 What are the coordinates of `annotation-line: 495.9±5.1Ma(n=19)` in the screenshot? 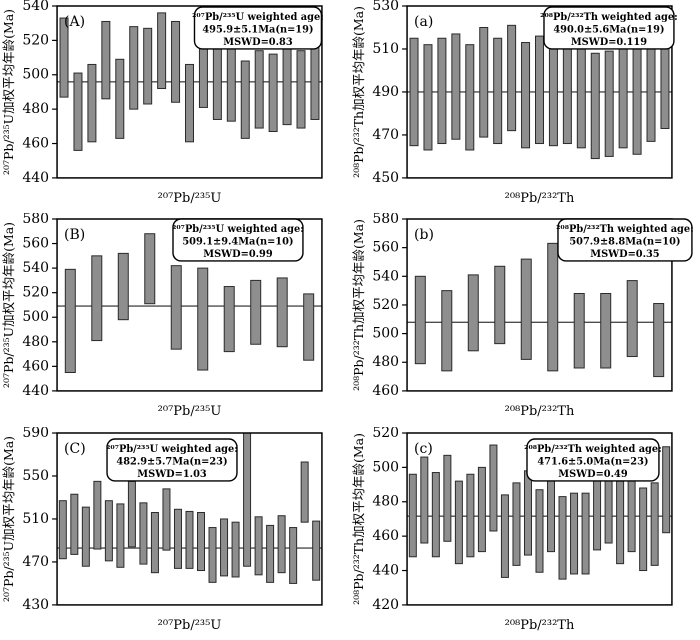 It's located at (257, 29).